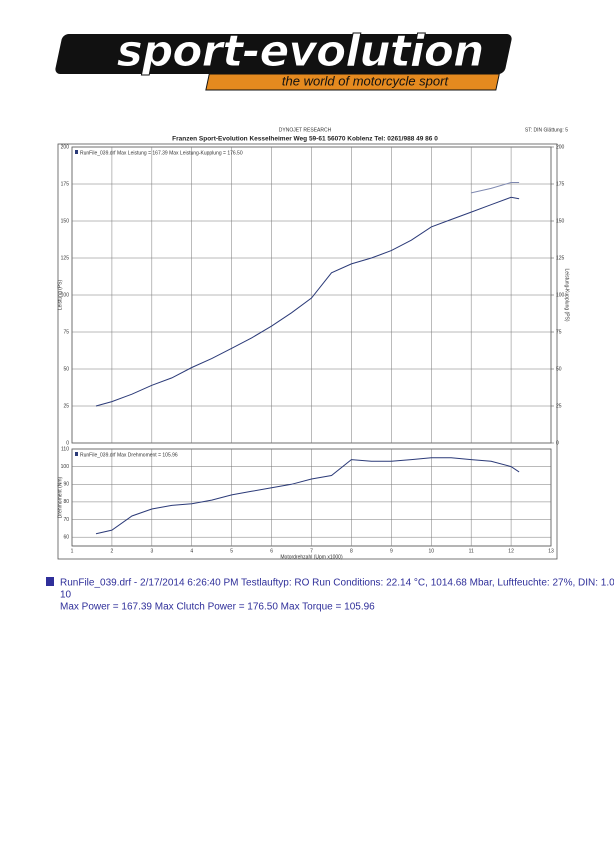  What do you see at coordinates (66, 538) in the screenshot?
I see `y-tick-label: 60` at bounding box center [66, 538].